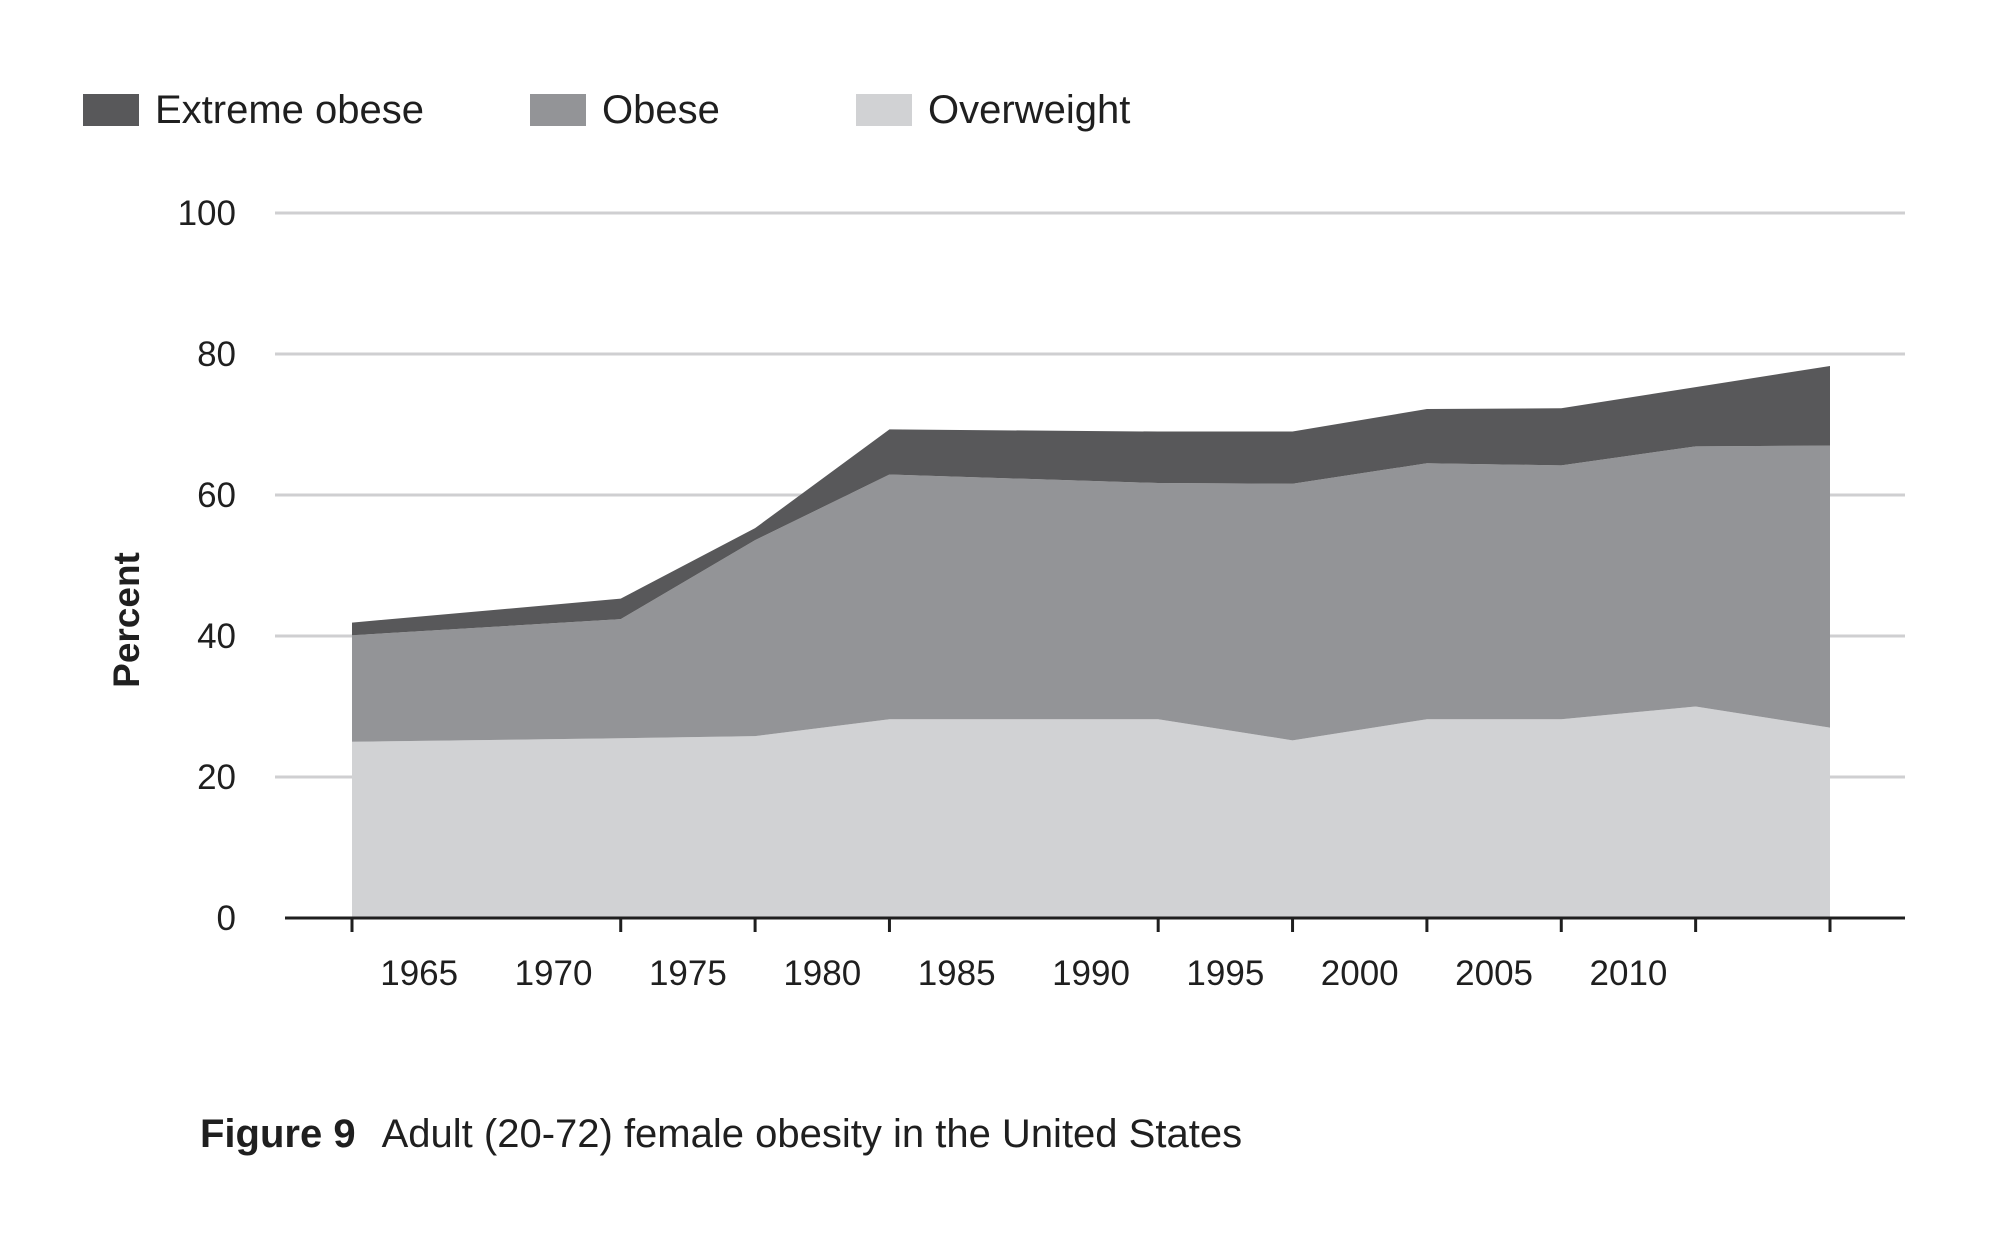  I want to click on chart-legend: Extreme obese Obese Overweight, so click(606, 110).